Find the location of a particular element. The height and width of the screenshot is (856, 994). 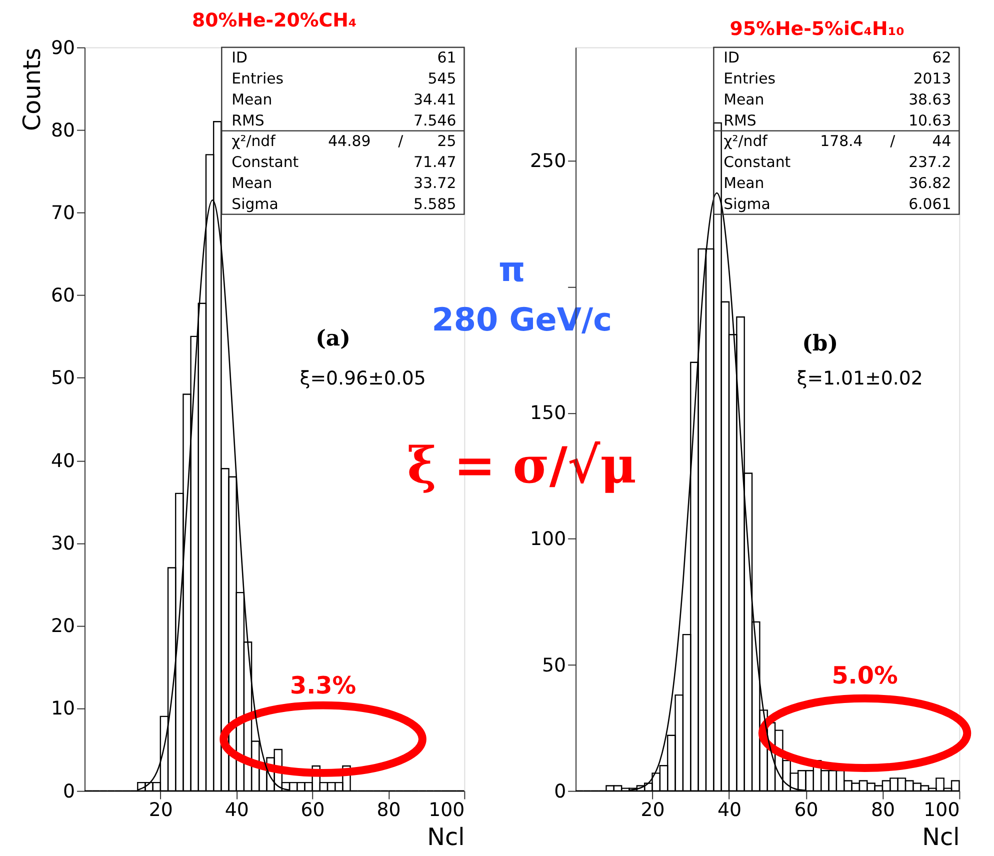

y-tick-label: 20 is located at coordinates (63, 626).